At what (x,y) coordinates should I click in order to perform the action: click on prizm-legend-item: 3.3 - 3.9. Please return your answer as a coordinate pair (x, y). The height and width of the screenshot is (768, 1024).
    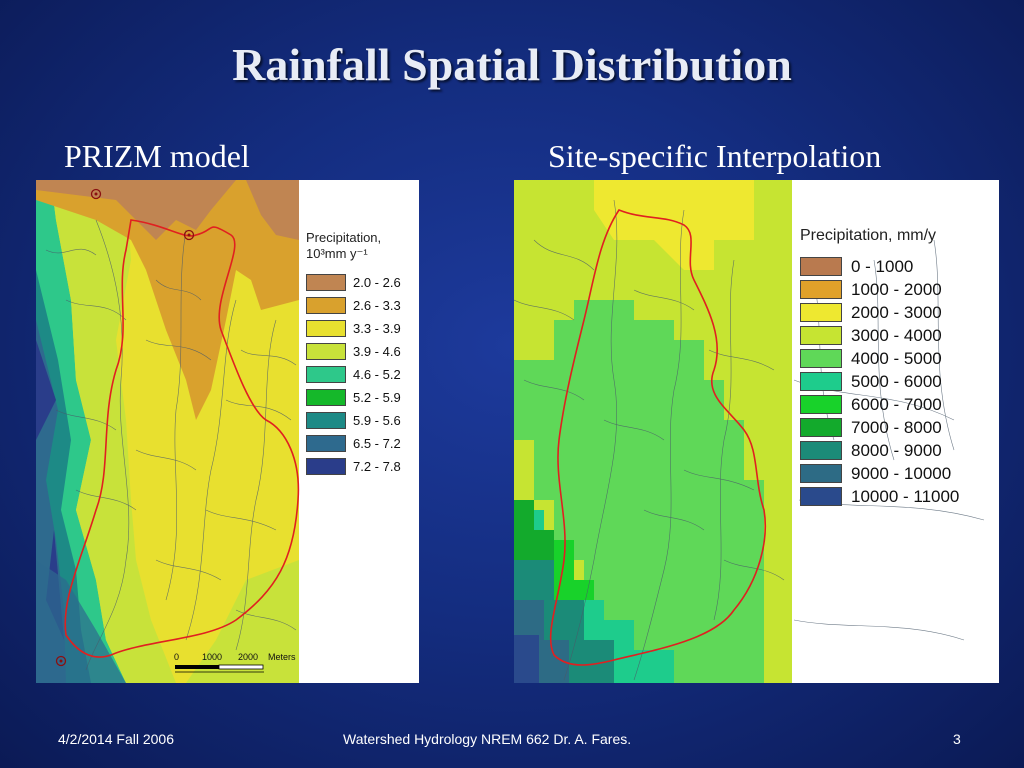
    Looking at the image, I should click on (353, 328).